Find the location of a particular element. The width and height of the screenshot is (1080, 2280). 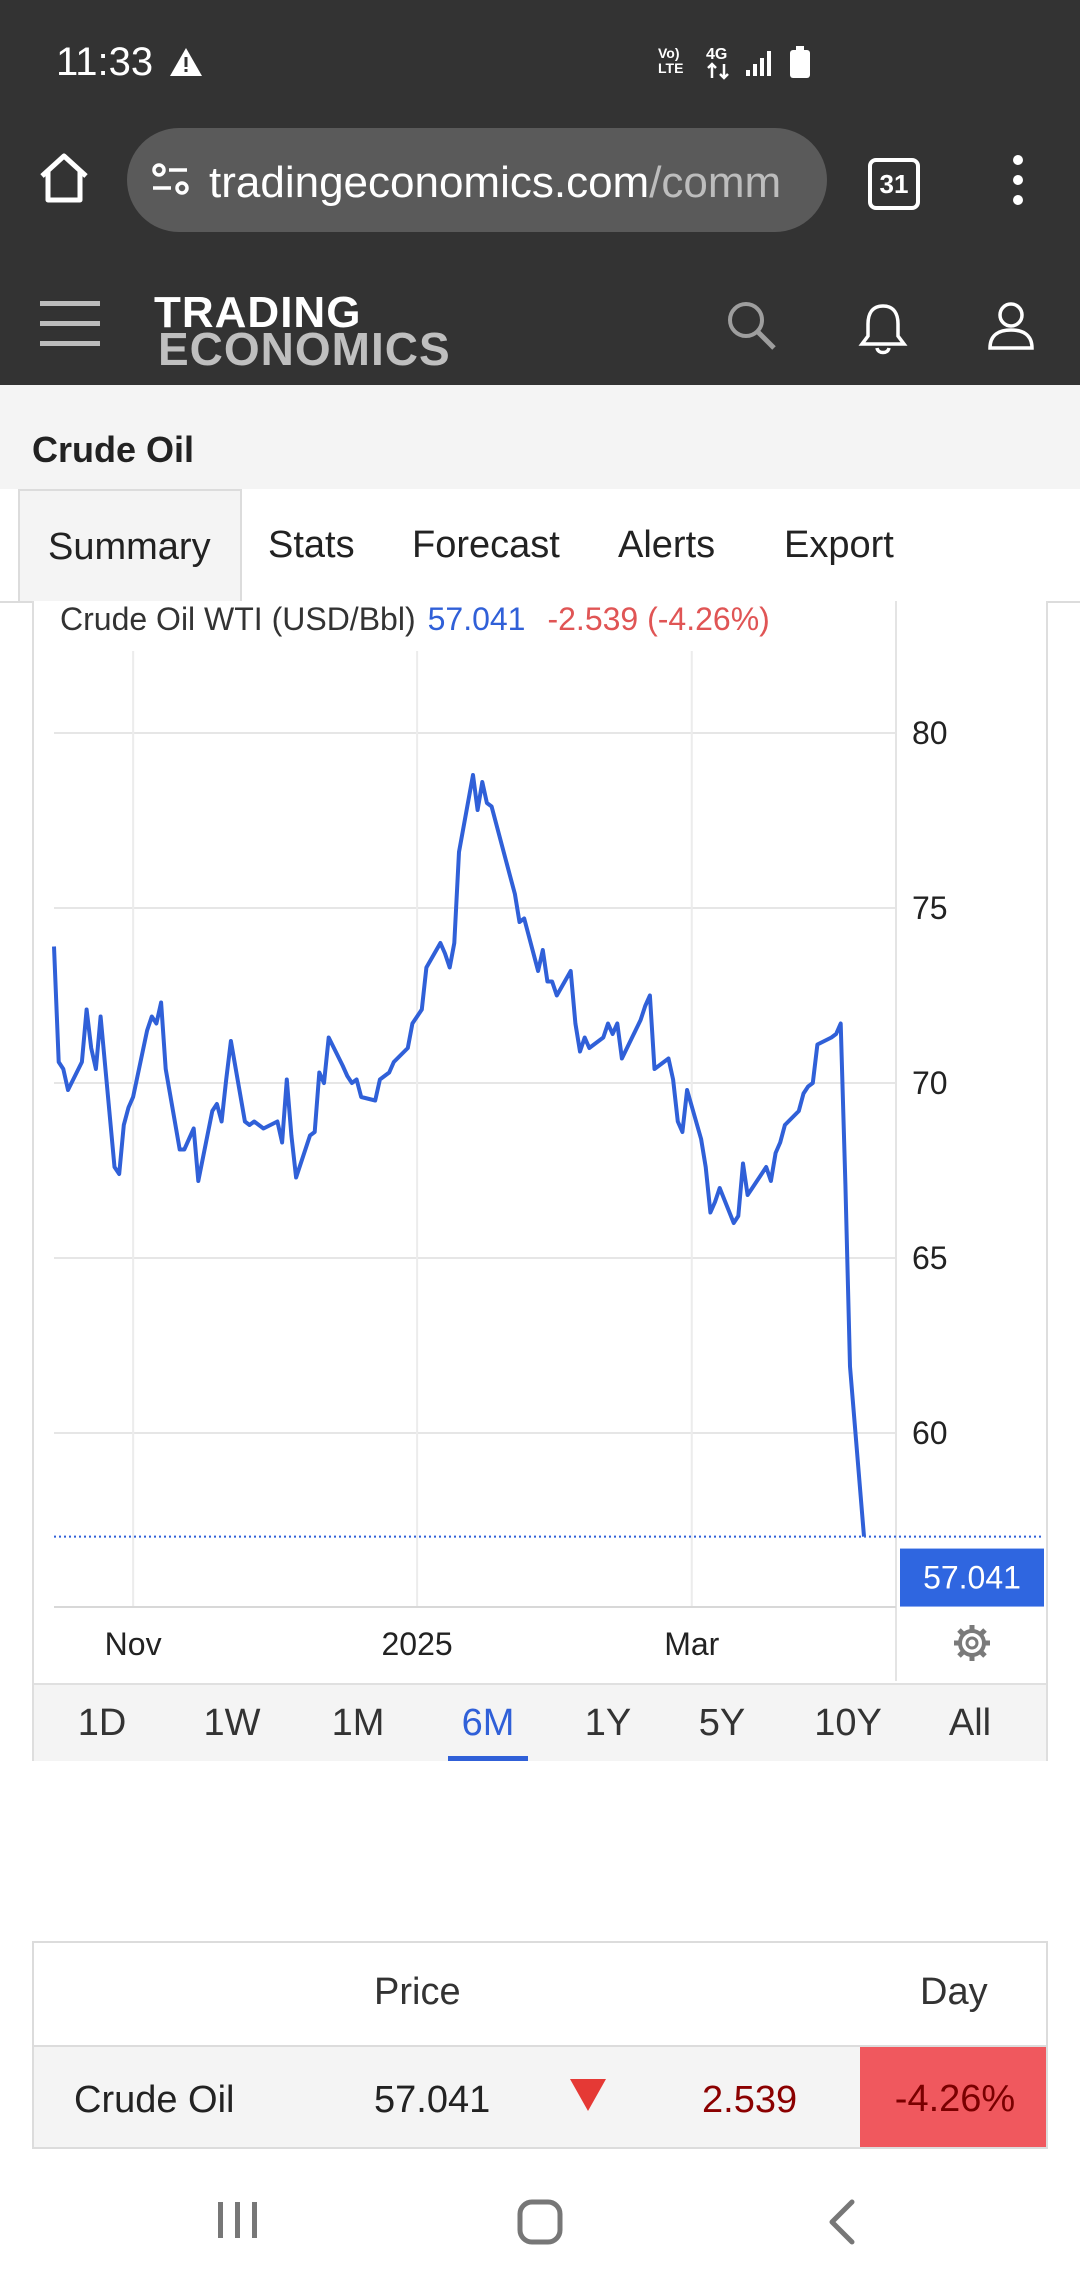

y-tick-label: 70 is located at coordinates (930, 1083).